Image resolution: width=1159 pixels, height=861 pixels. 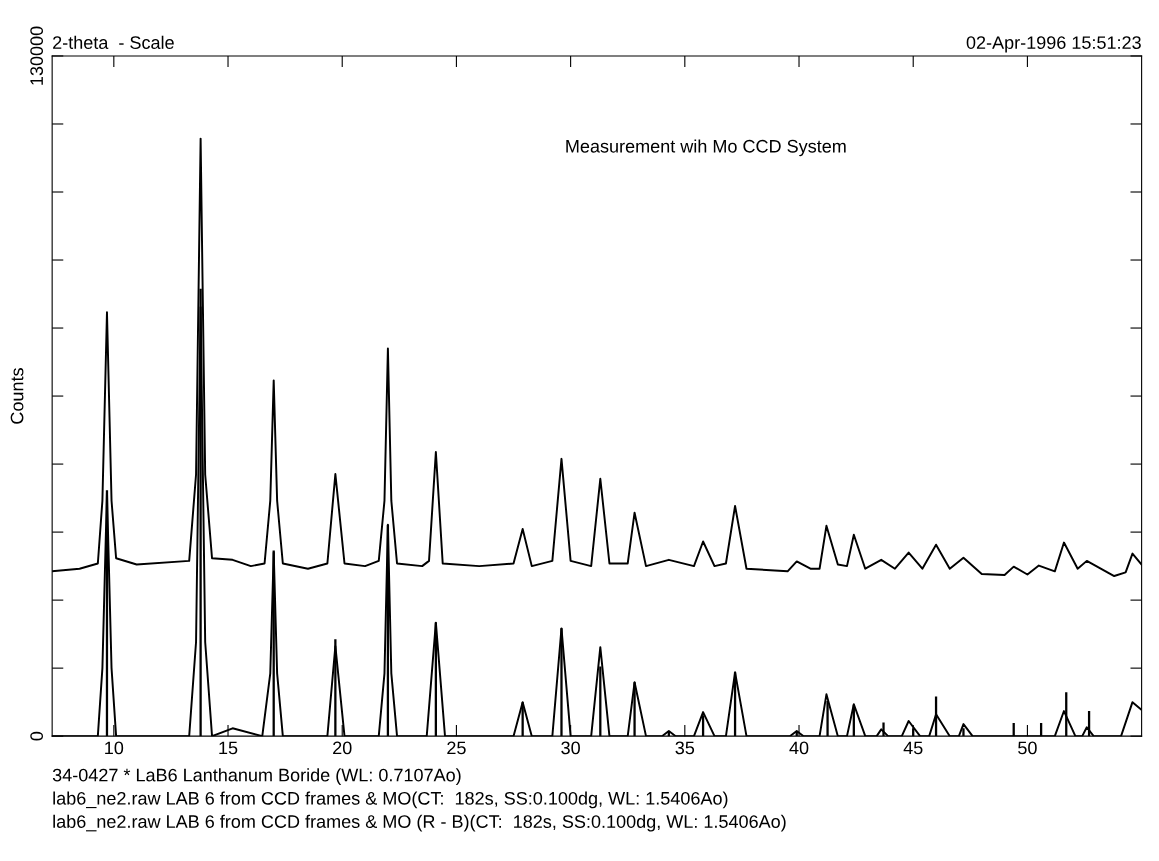 What do you see at coordinates (113, 42) in the screenshot?
I see `x-axis-title: 2-theta - Scale` at bounding box center [113, 42].